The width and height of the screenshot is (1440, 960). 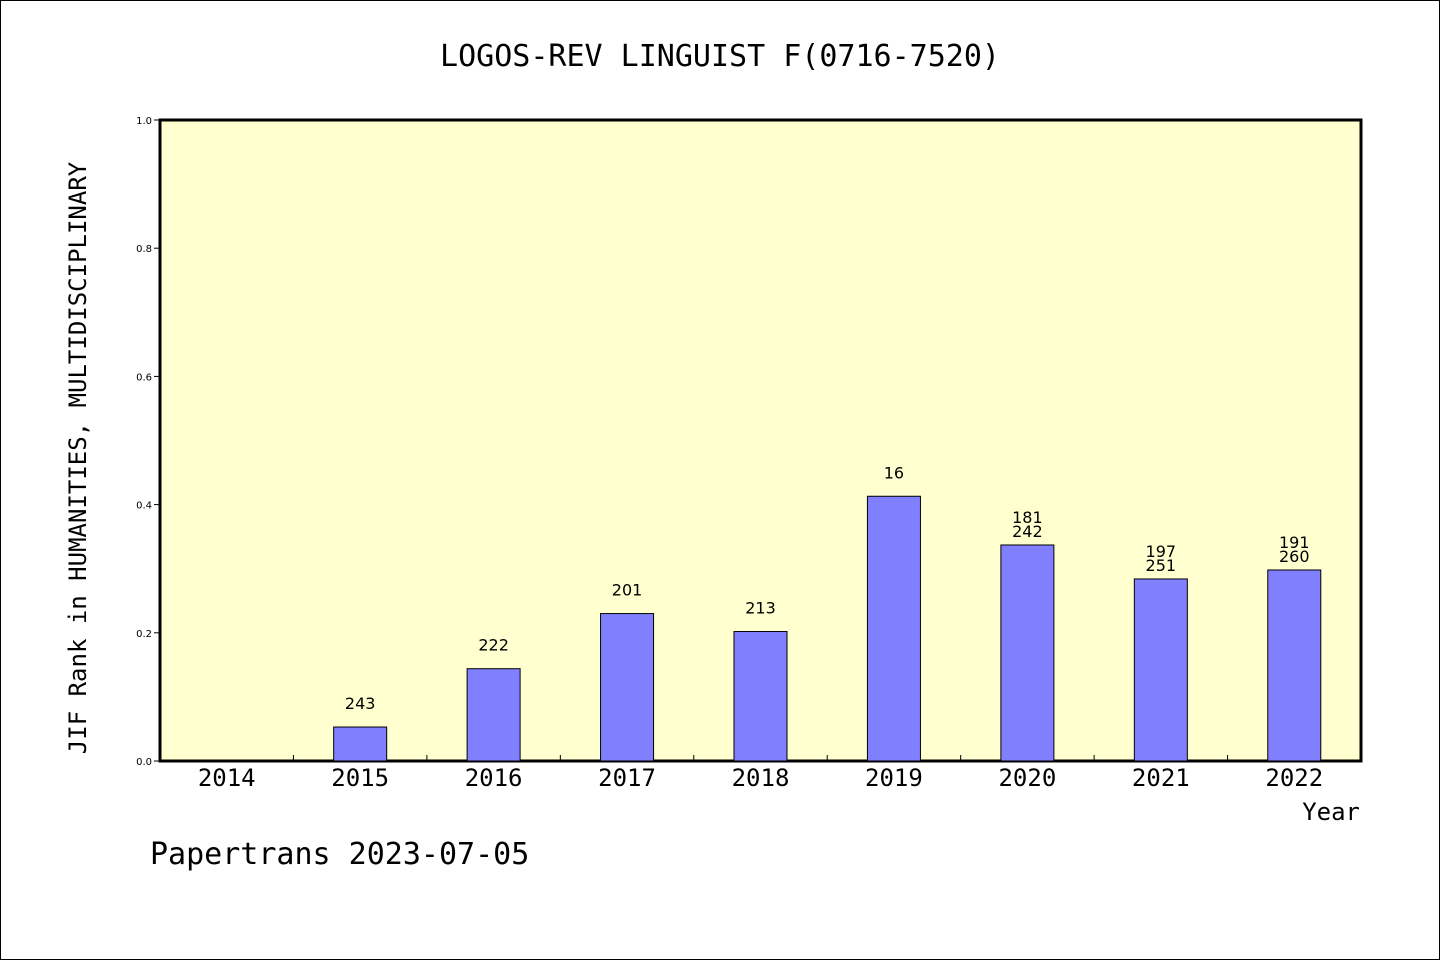 What do you see at coordinates (1294, 556) in the screenshot?
I see `data-label: 260` at bounding box center [1294, 556].